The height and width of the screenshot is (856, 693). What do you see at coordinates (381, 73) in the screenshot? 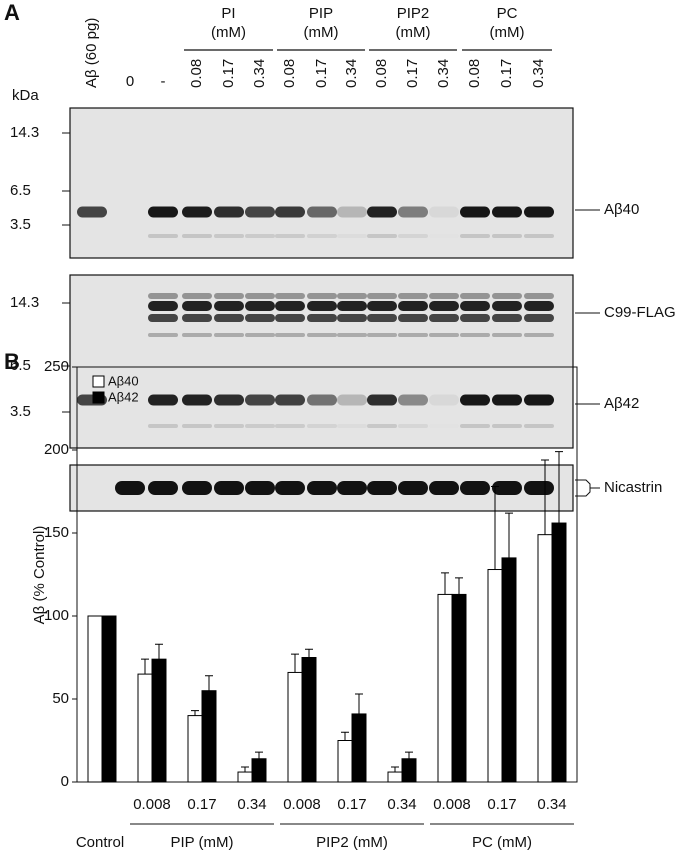
I see `concentration-label: 0.08` at bounding box center [381, 73].